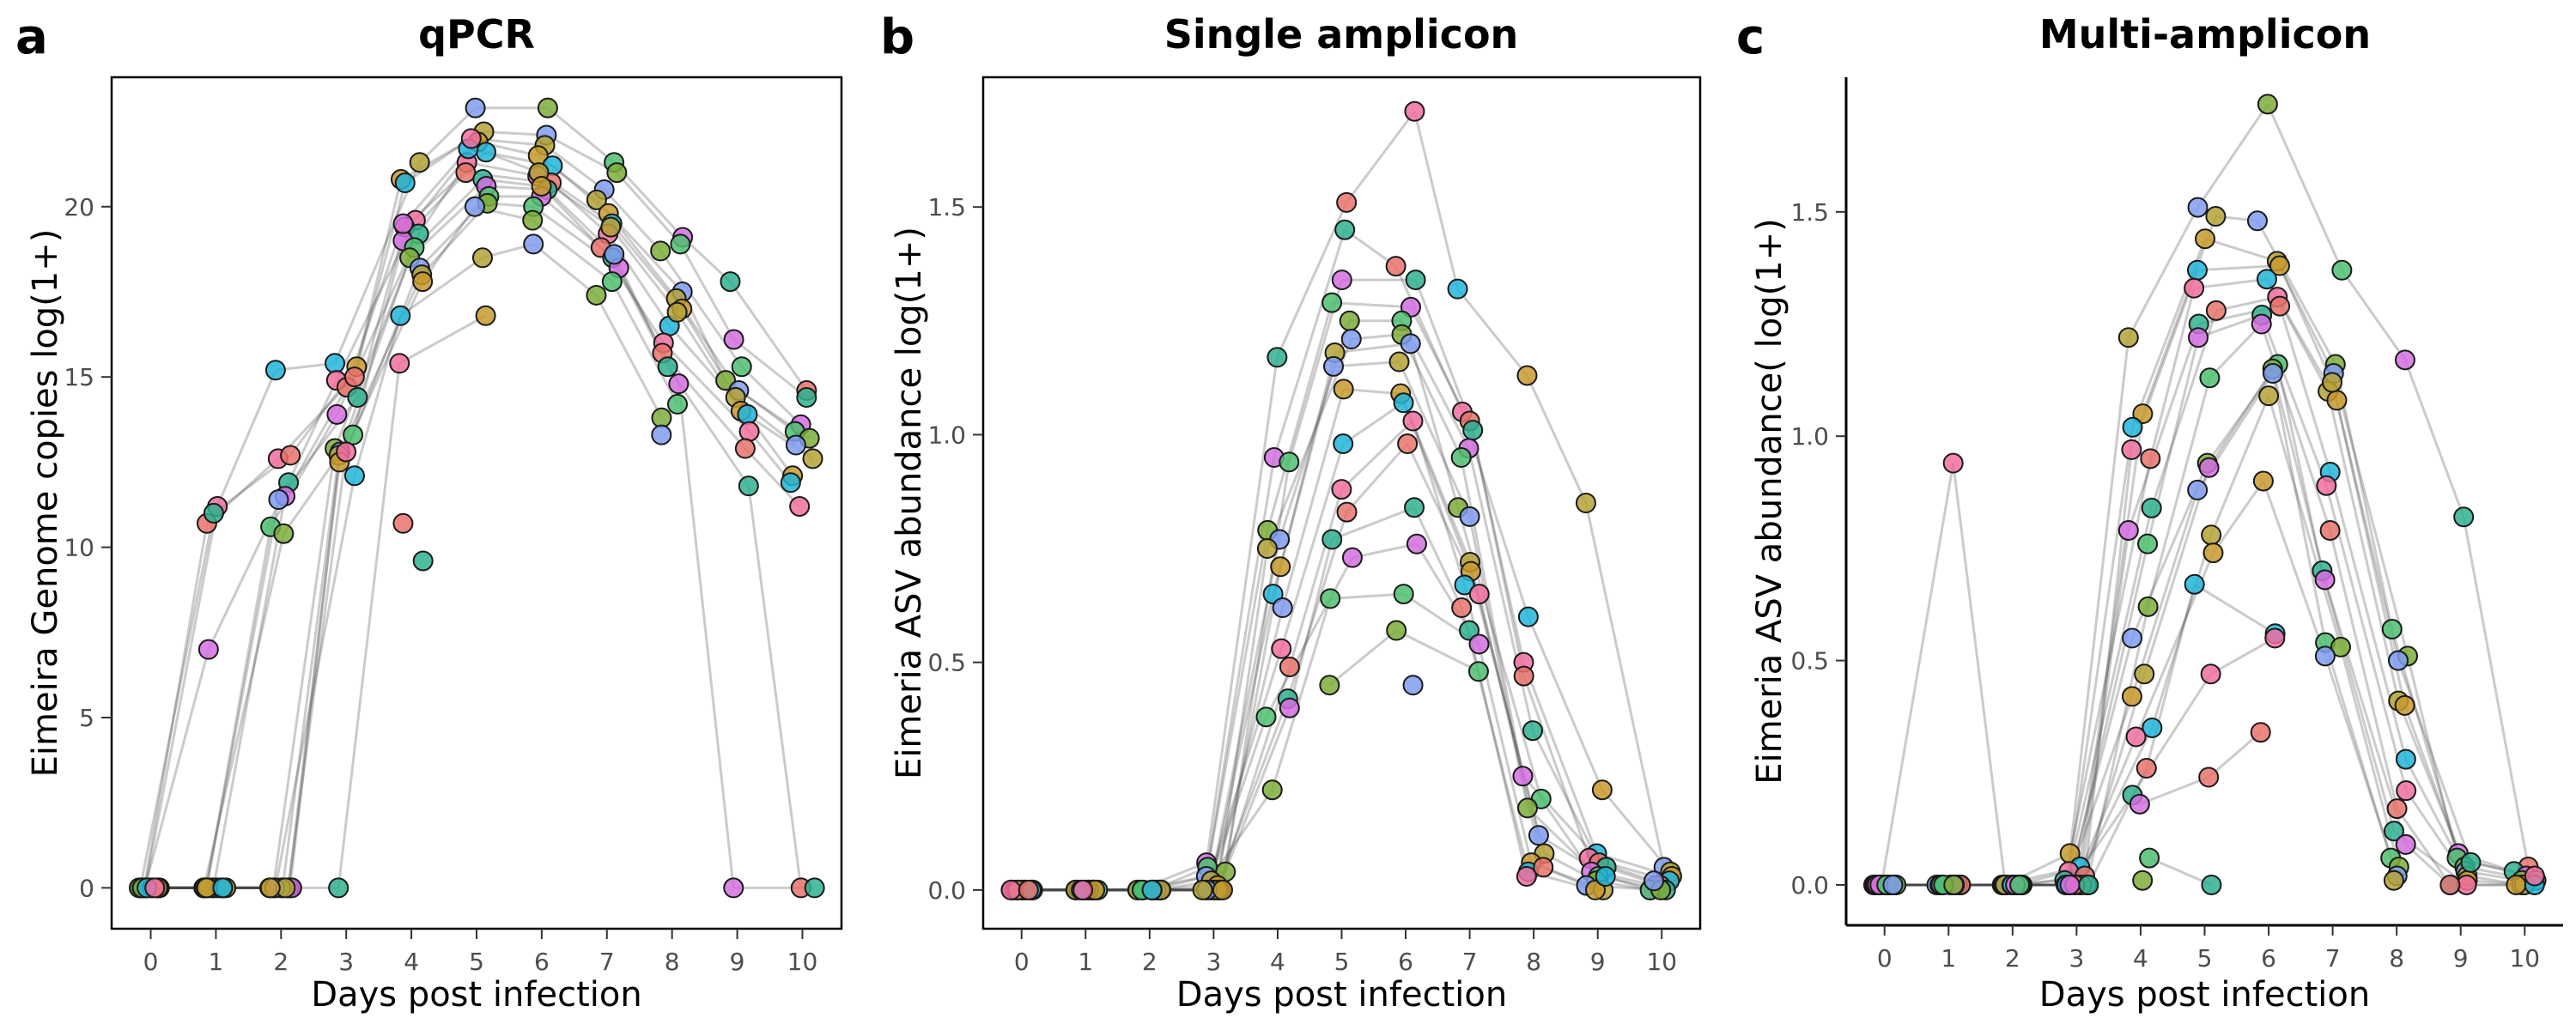 This screenshot has height=1030, width=2576. Describe the element at coordinates (79, 207) in the screenshot. I see `y-tick-label: 20` at that location.